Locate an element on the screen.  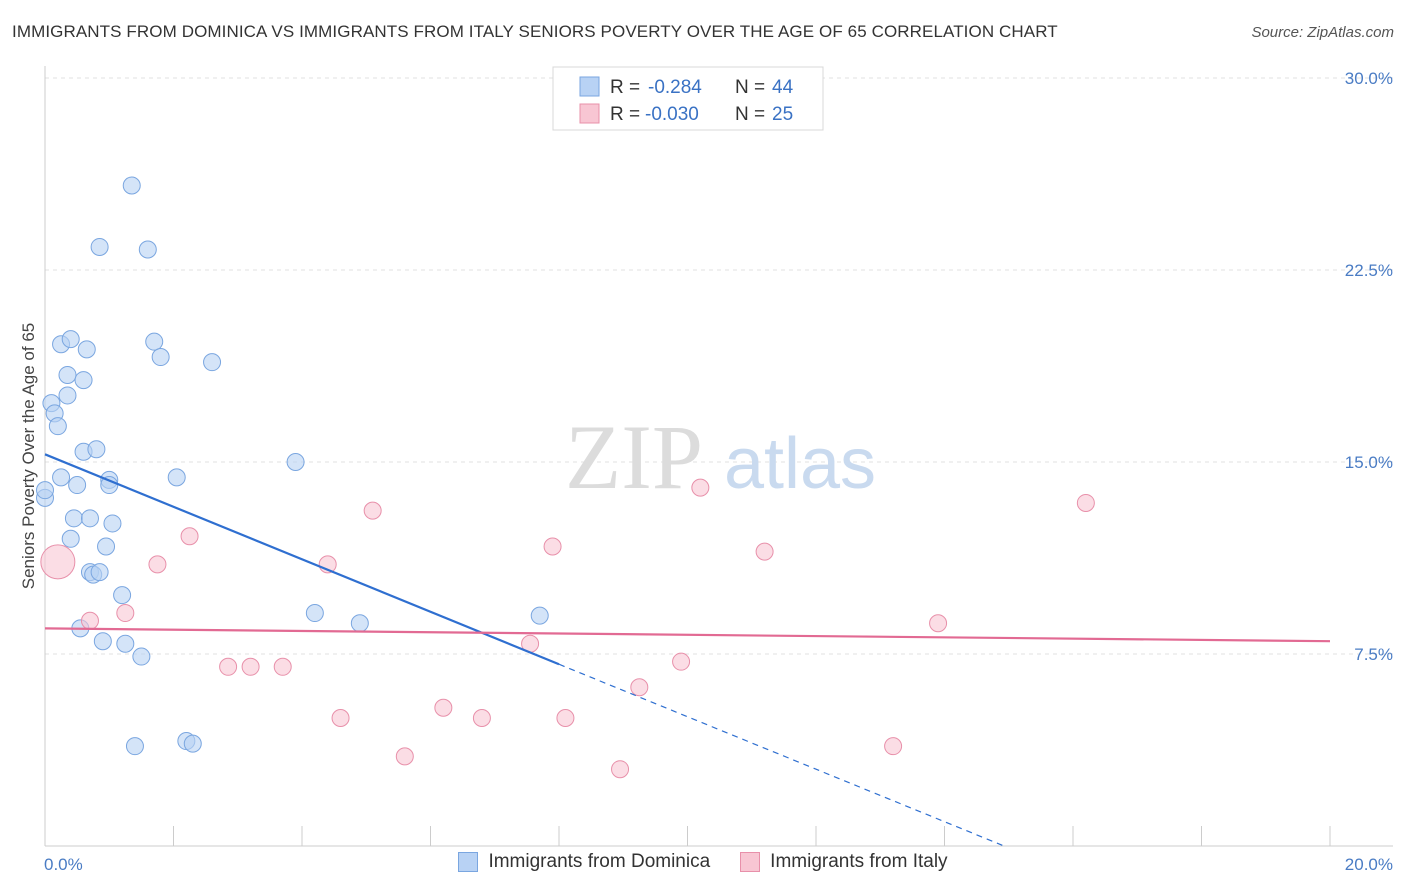
watermark-zip: ZIP is located at coordinates (634, 457).